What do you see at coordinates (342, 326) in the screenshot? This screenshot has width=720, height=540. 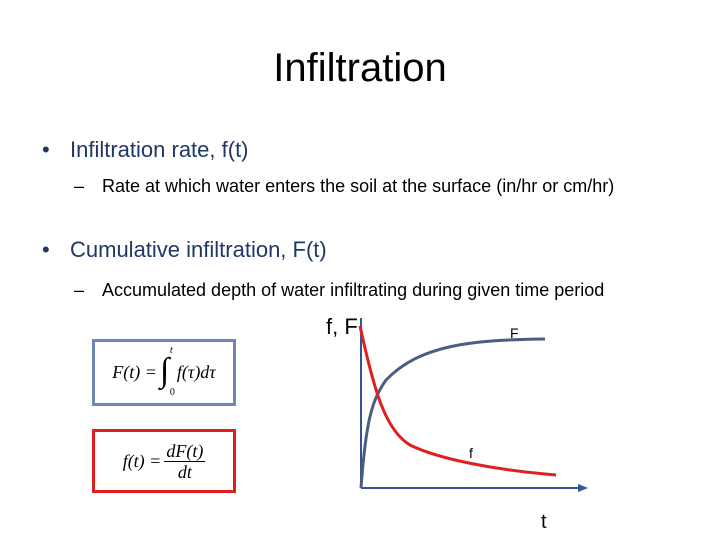 I see `y-axis-label: f, F` at bounding box center [342, 326].